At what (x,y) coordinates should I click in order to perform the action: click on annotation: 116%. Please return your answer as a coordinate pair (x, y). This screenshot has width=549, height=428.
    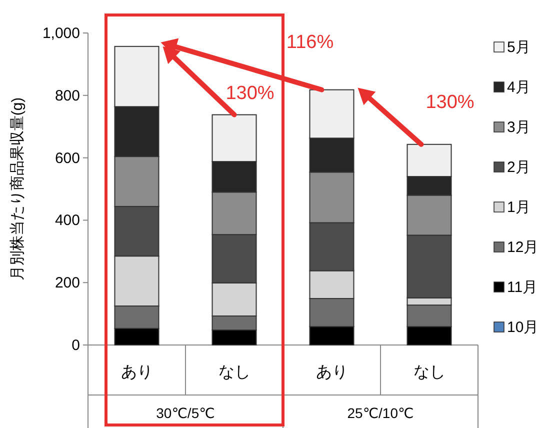
    Looking at the image, I should click on (310, 42).